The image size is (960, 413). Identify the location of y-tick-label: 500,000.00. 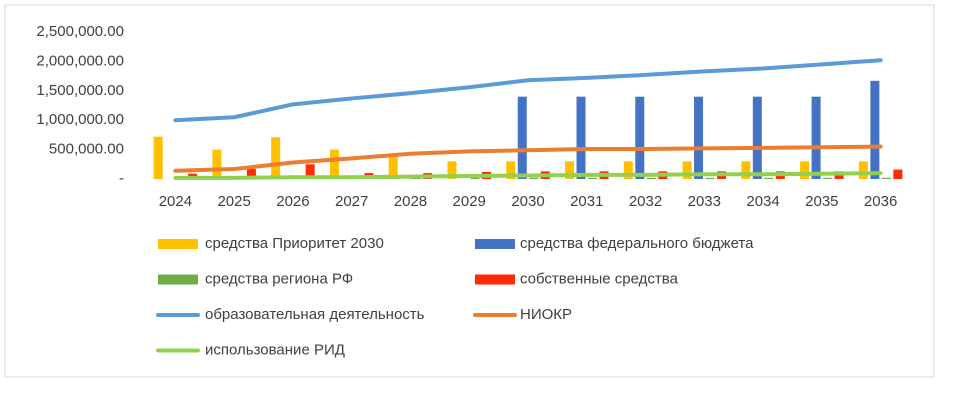
(86, 149).